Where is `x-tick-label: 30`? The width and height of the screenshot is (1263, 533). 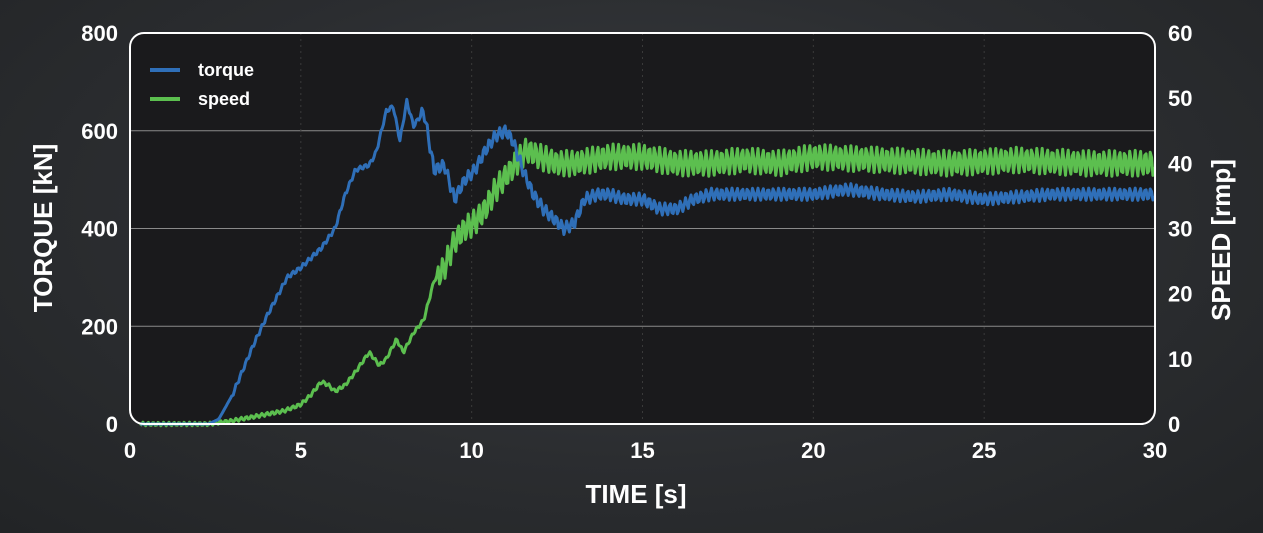
x-tick-label: 30 is located at coordinates (1155, 450).